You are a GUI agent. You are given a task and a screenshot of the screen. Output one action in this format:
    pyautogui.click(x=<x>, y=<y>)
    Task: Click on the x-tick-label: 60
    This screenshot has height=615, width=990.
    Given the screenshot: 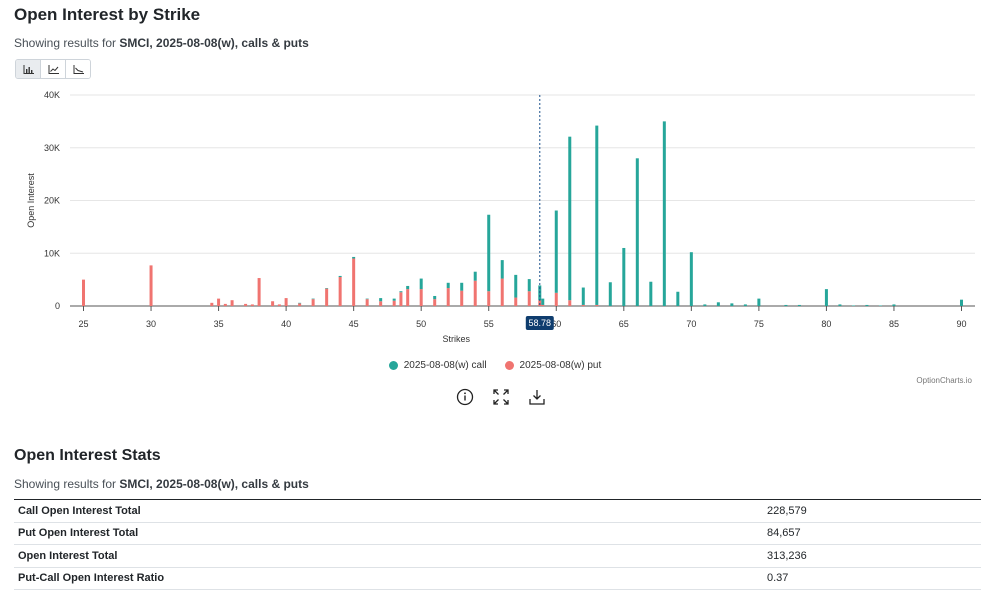 What is the action you would take?
    pyautogui.click(x=556, y=324)
    